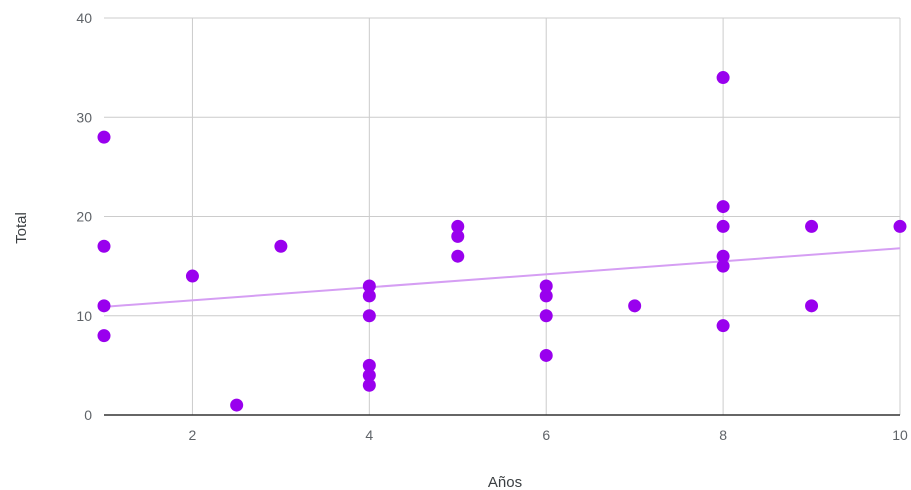 This screenshot has height=490, width=911. Describe the element at coordinates (193, 435) in the screenshot. I see `x-tick-label: 2` at that location.